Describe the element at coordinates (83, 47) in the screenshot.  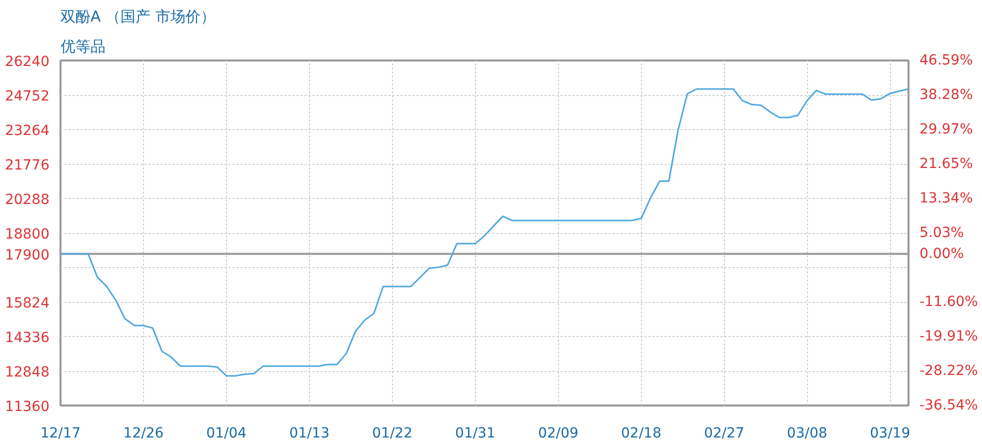
I see `chart-subtitle: 优等品` at that location.